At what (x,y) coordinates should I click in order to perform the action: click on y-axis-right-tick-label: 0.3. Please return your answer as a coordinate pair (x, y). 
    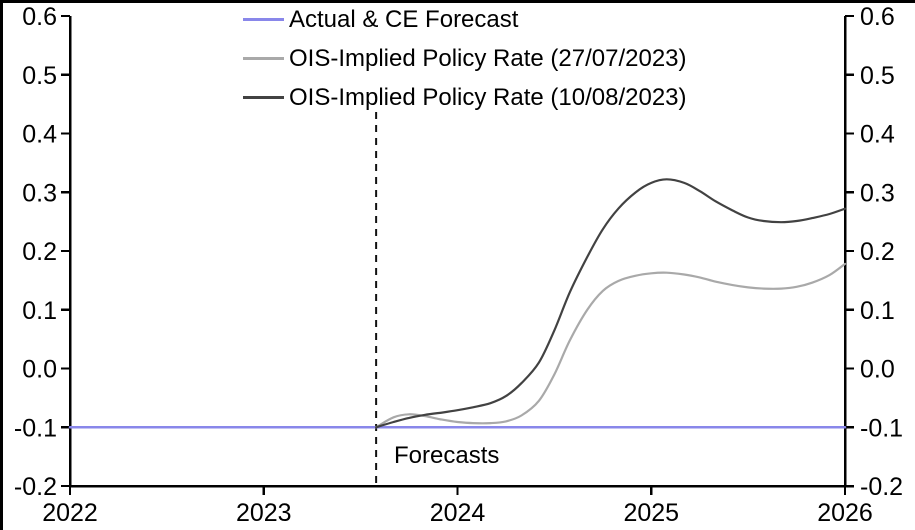
    Looking at the image, I should click on (877, 193).